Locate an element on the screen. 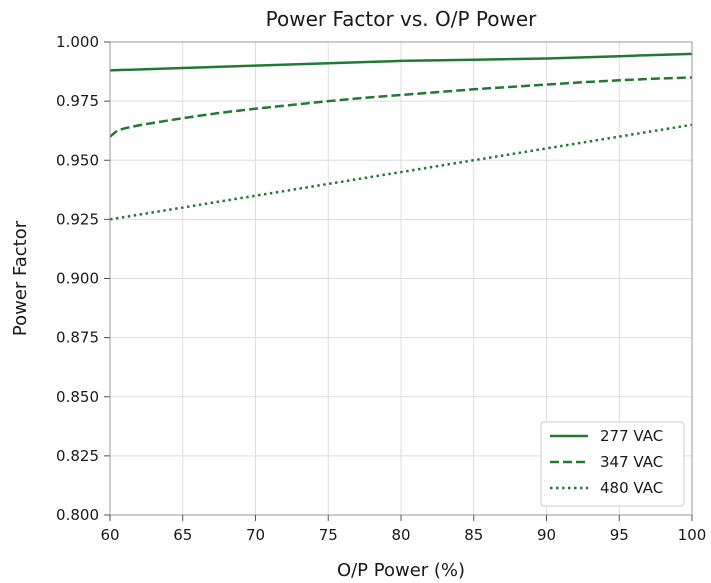 This screenshot has width=711, height=583. y-tick-label: 0.950 is located at coordinates (77, 160).